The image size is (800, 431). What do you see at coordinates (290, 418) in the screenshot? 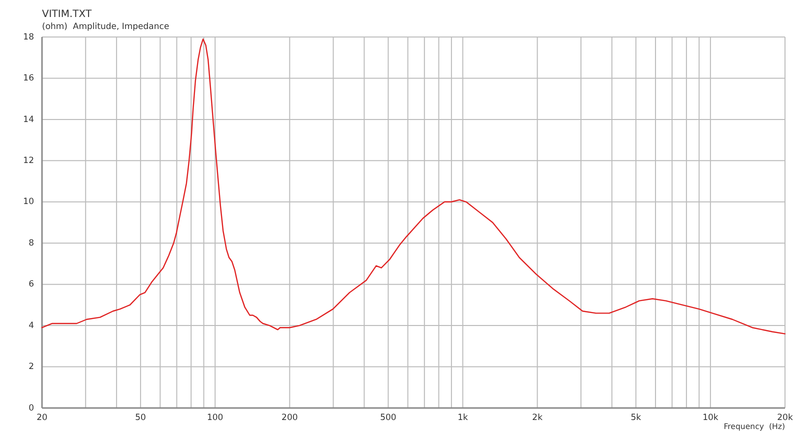
I see `x-tick-label: 200` at bounding box center [290, 418].